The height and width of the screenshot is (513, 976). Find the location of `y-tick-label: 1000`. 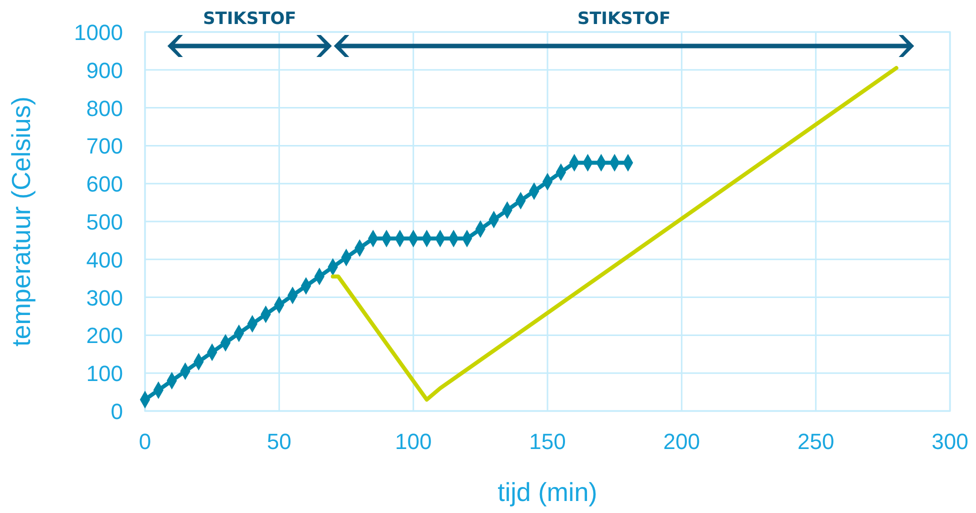

y-tick-label: 1000 is located at coordinates (98, 32).